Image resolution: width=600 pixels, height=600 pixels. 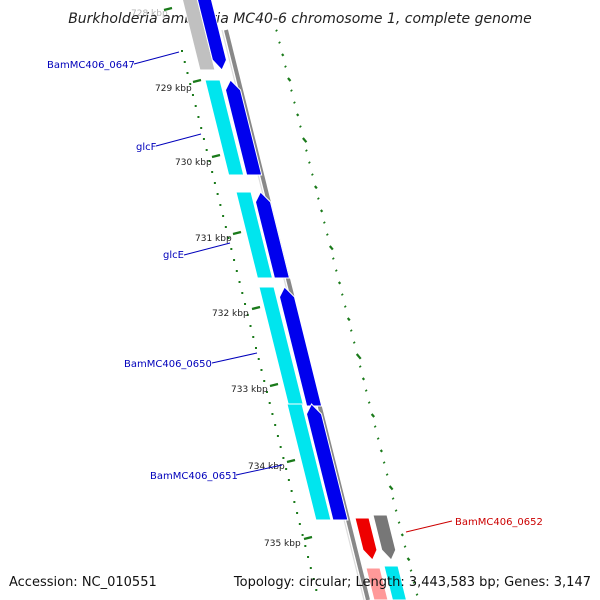 What do you see at coordinates (327, 462) in the screenshot?
I see `gene-bammc406-0651-inner` at bounding box center [327, 462].